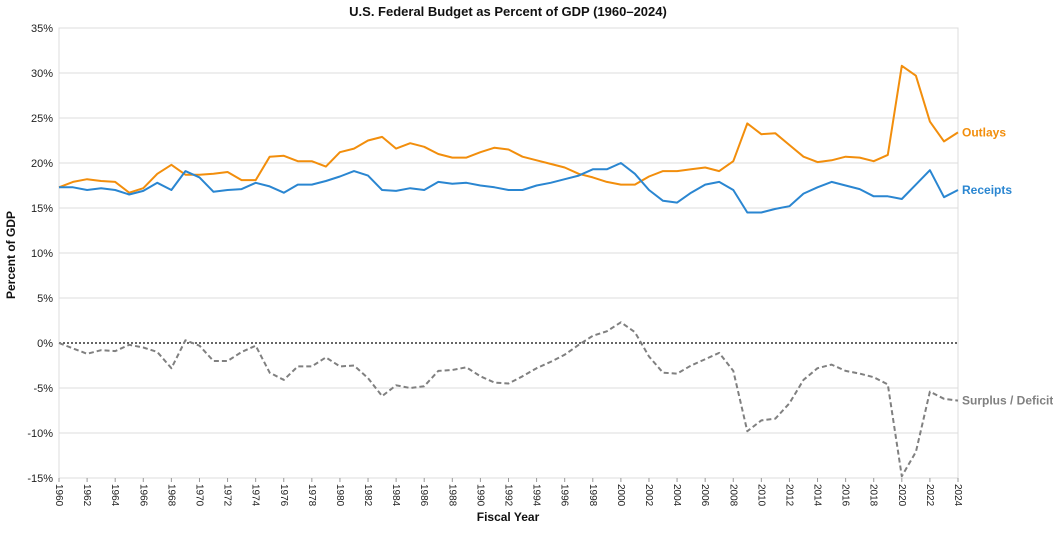 This screenshot has width=1053, height=533. I want to click on x-tick-label: 1960, so click(58, 495).